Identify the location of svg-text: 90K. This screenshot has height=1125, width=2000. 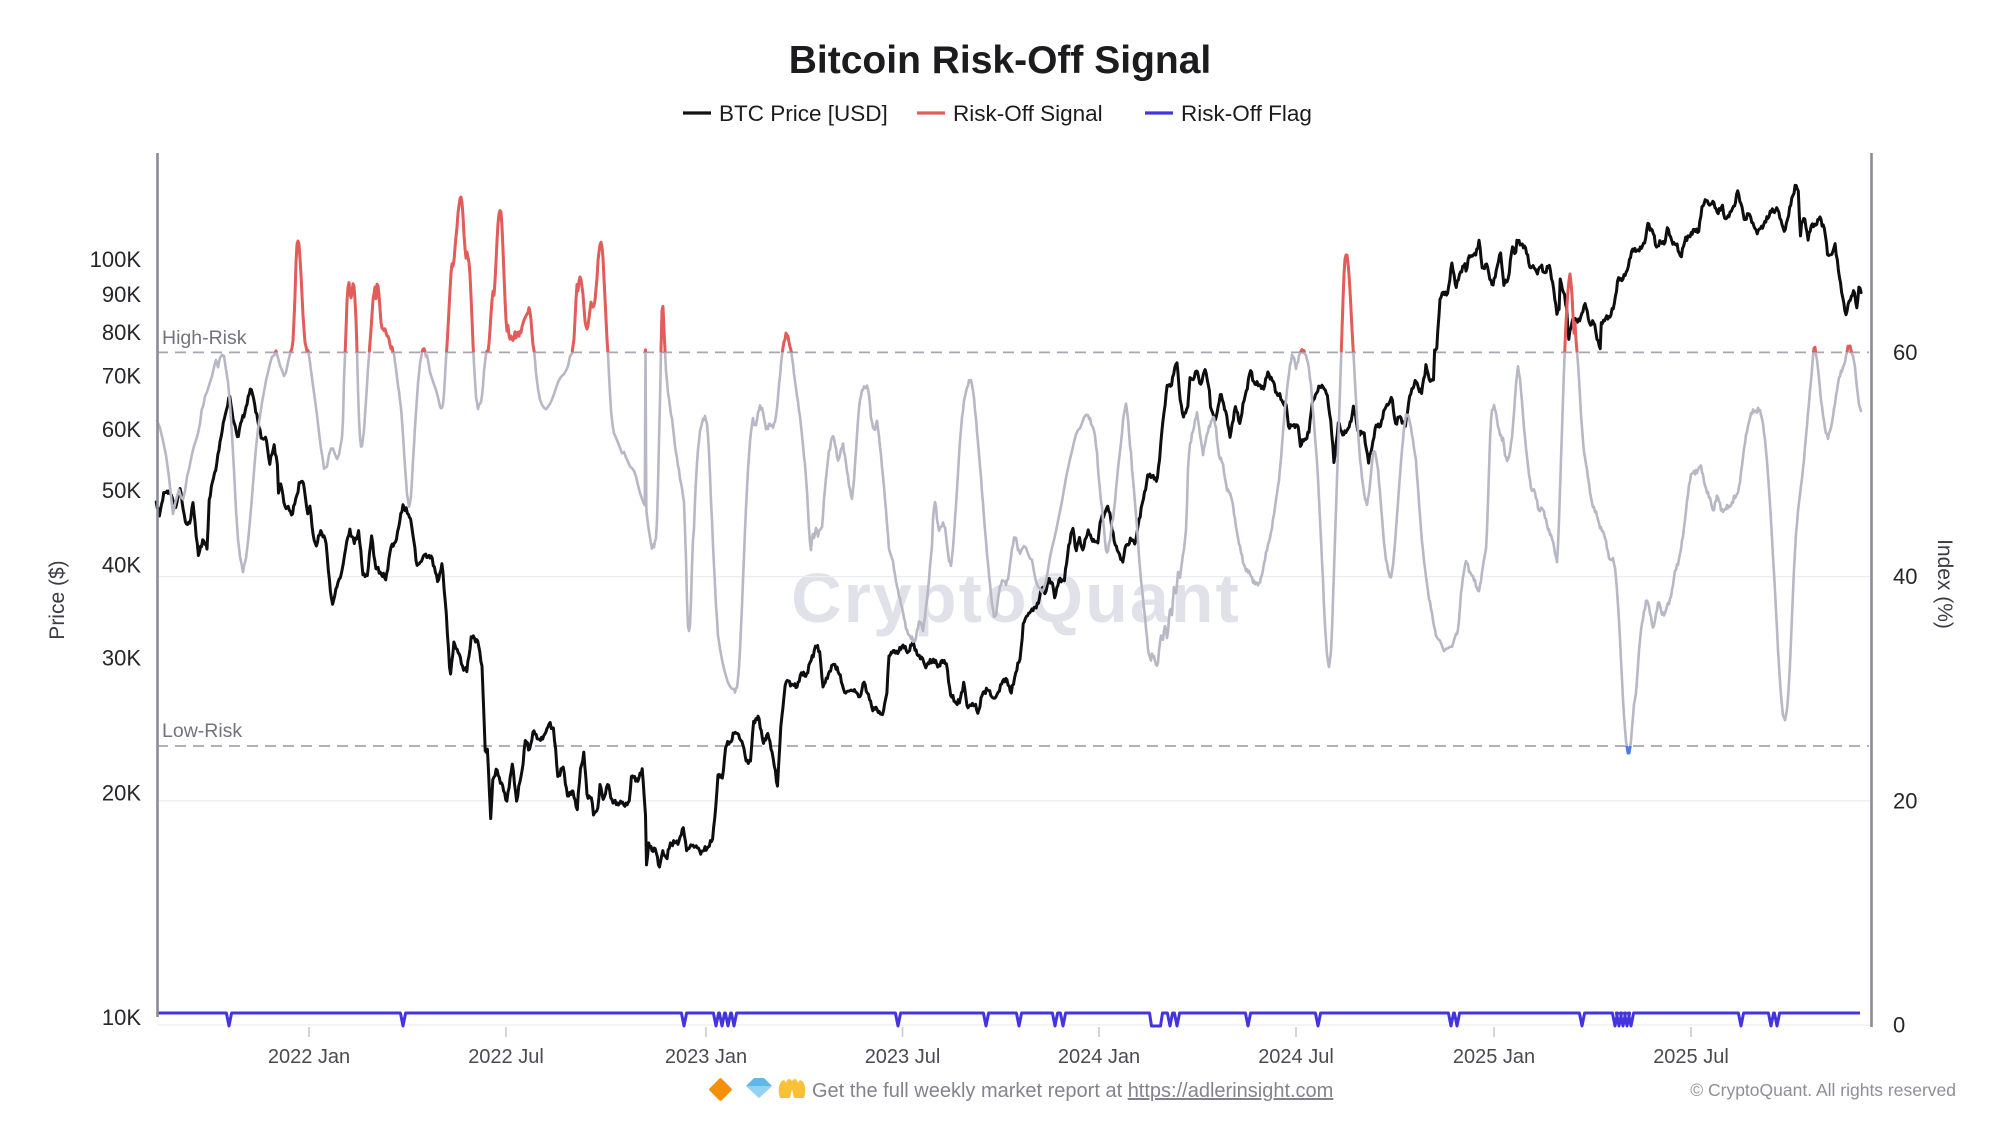
(121, 294).